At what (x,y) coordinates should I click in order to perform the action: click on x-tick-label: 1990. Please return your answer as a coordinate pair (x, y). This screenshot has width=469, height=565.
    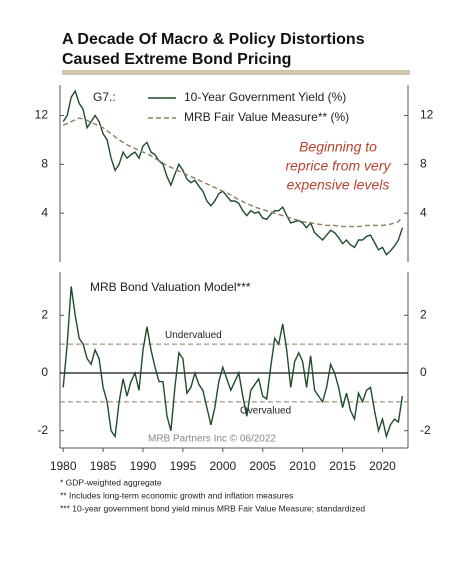
    Looking at the image, I should click on (143, 466).